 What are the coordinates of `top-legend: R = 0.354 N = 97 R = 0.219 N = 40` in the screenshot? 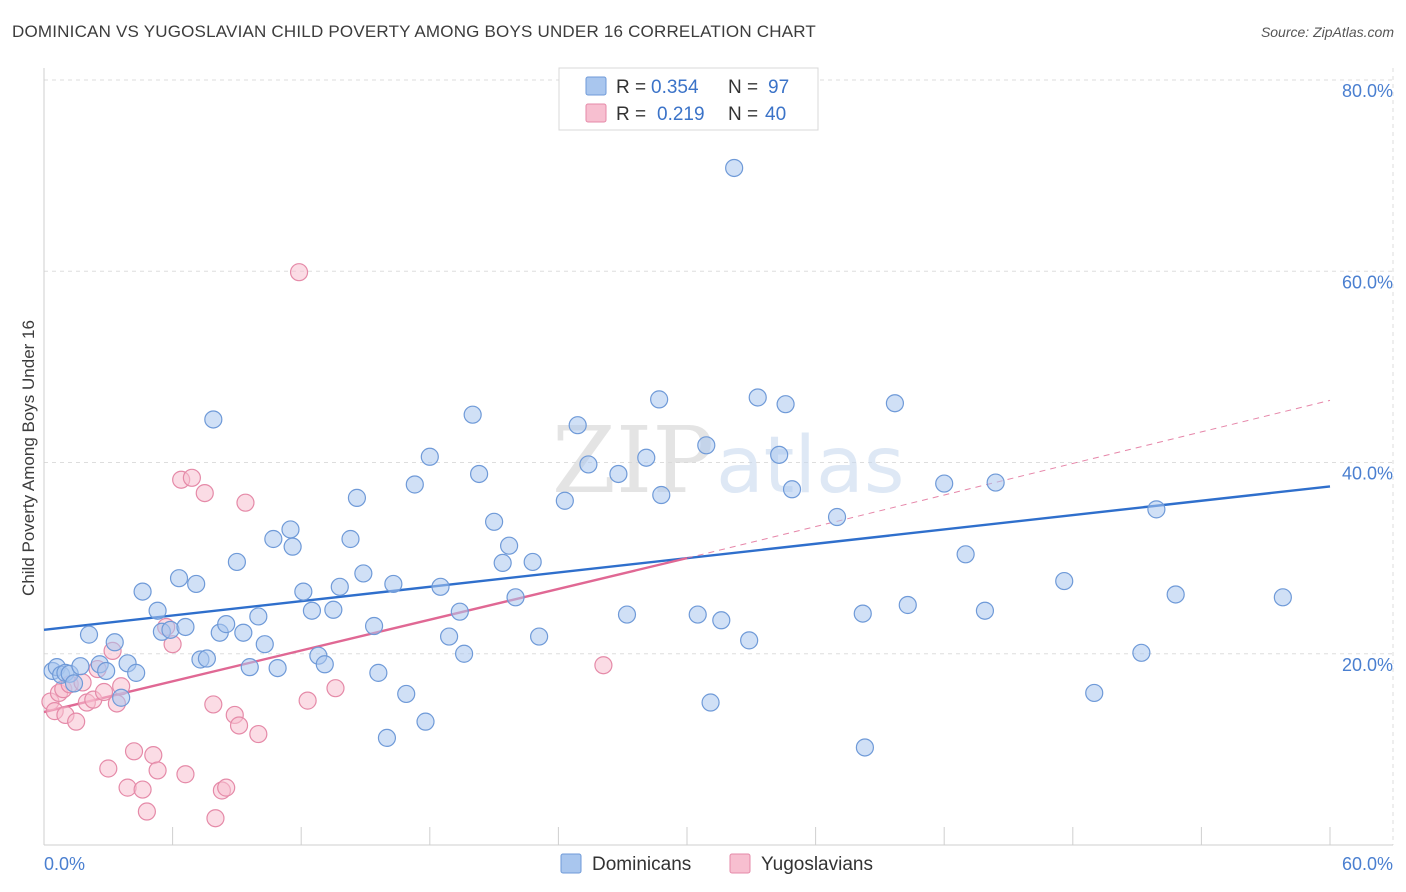 It's located at (688, 99).